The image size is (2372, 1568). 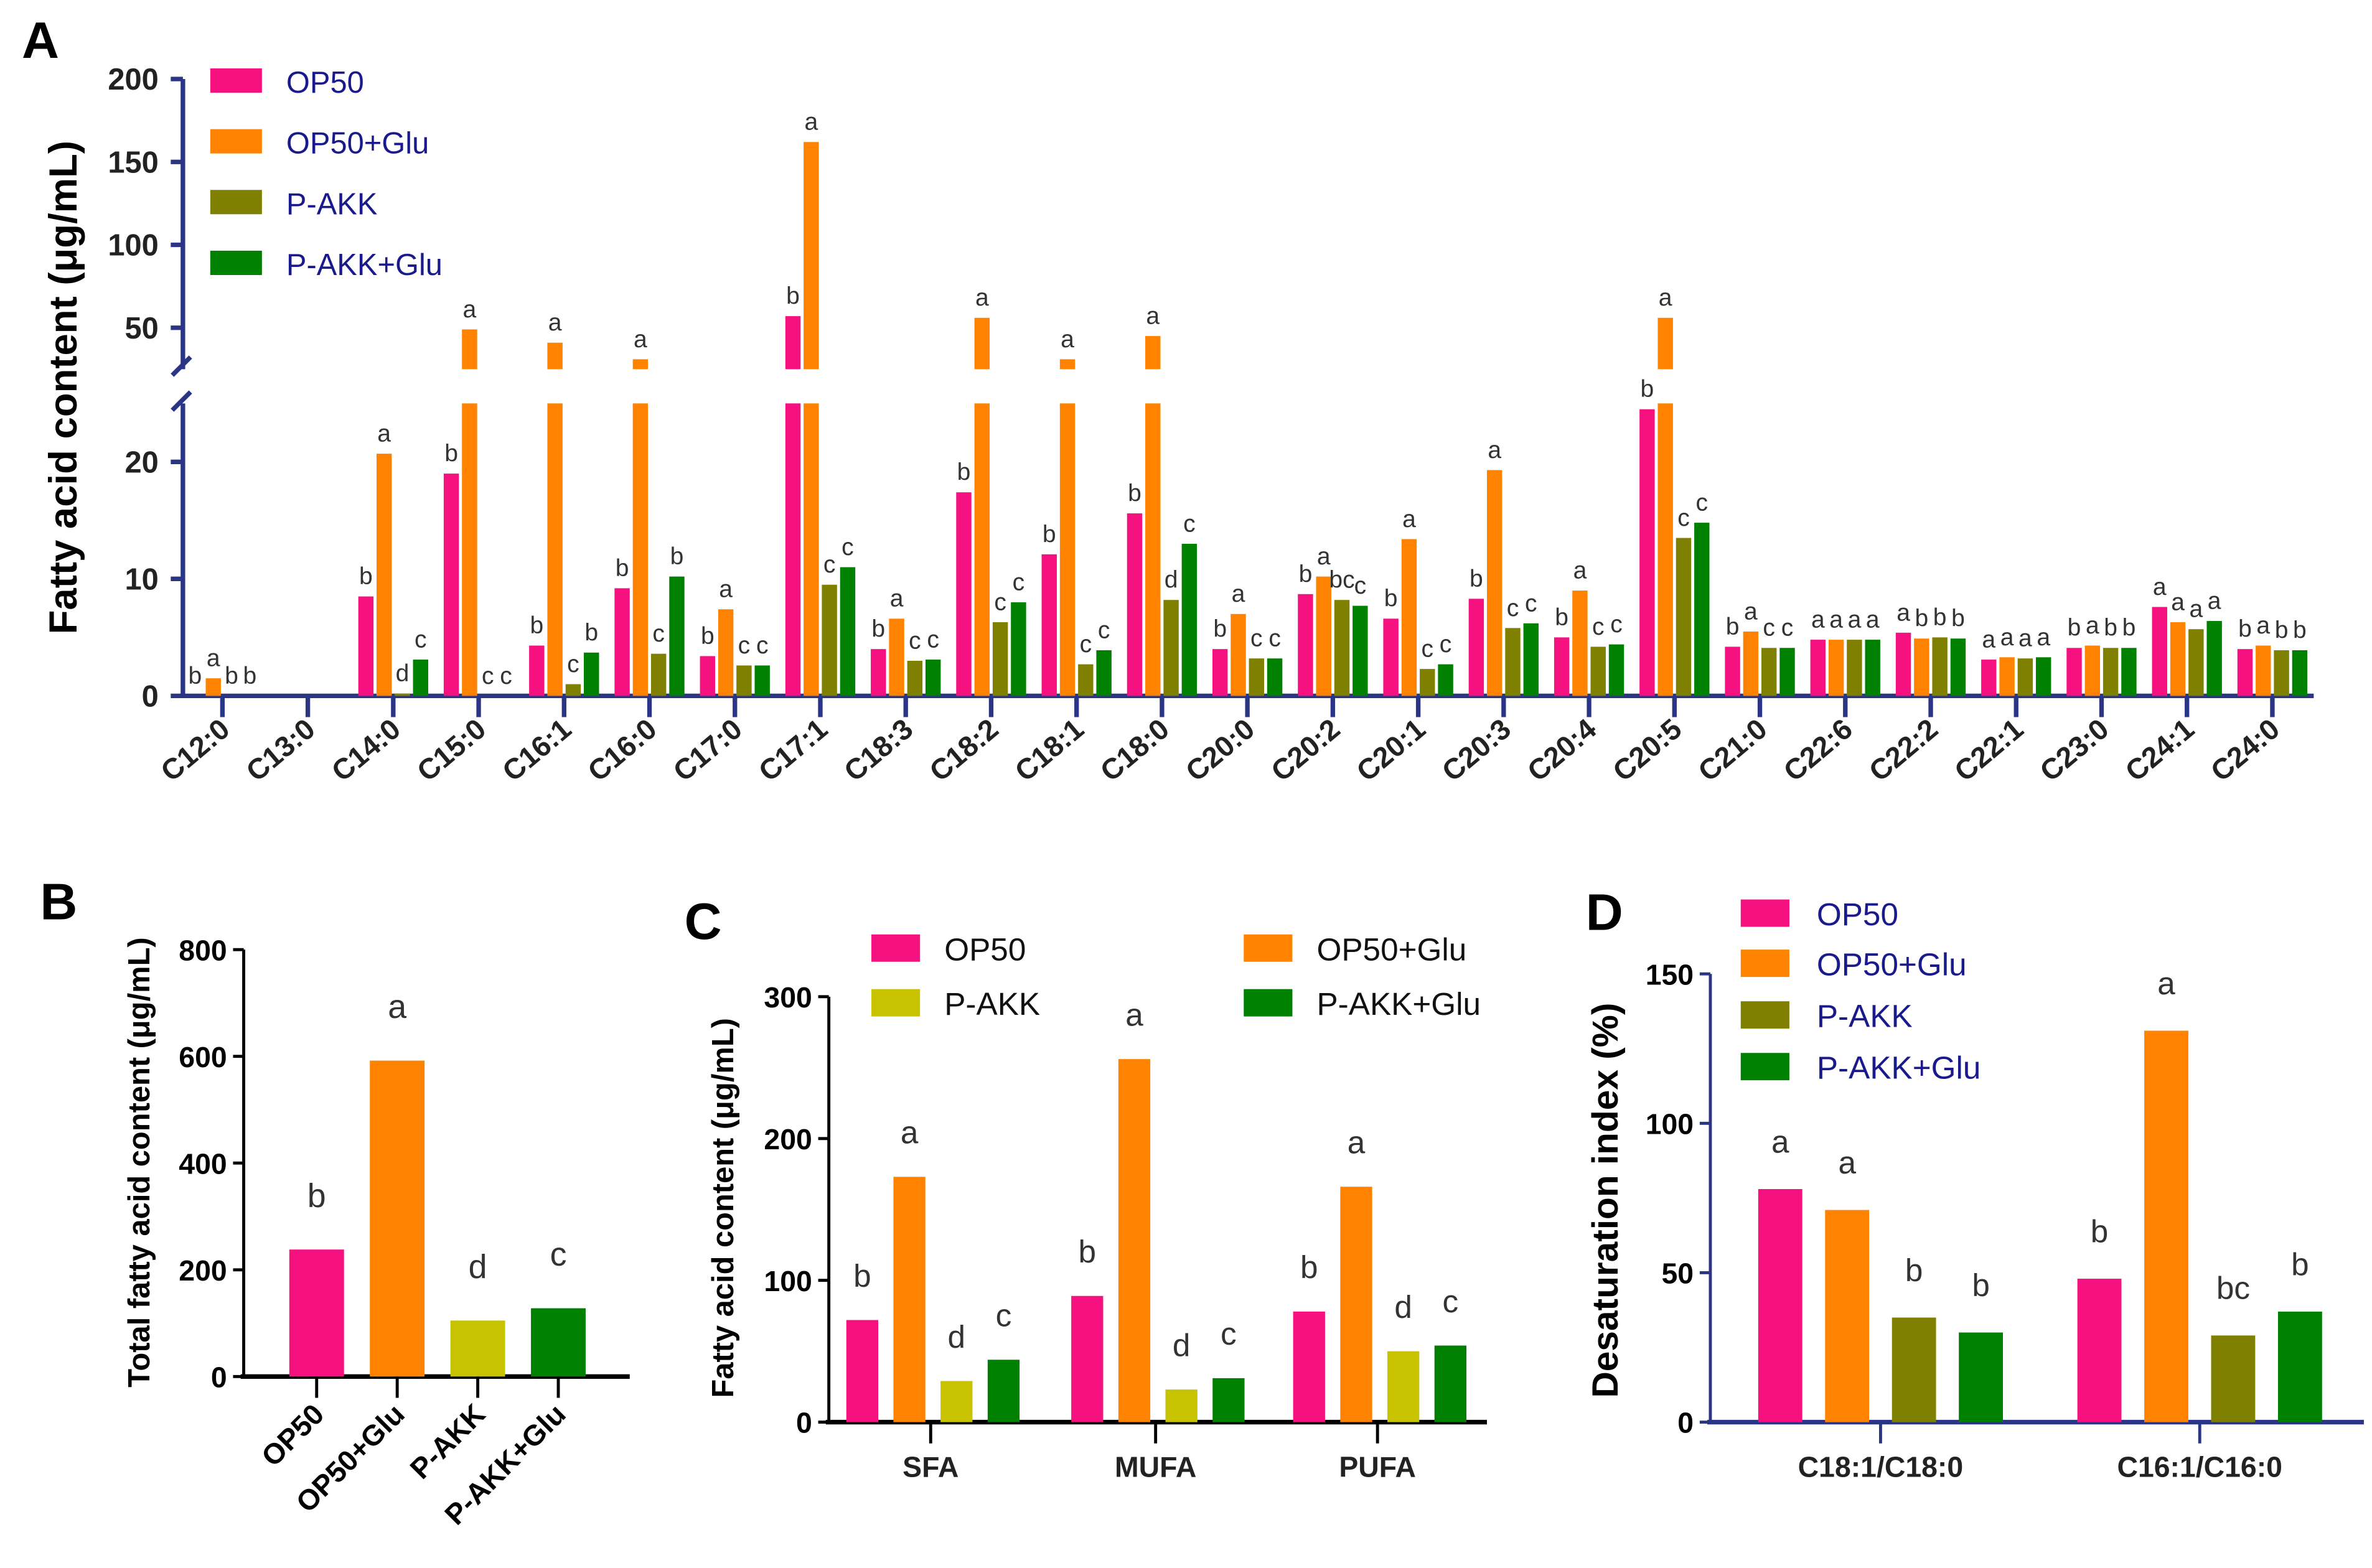 What do you see at coordinates (788, 1139) in the screenshot?
I see `y-tick-label: 200` at bounding box center [788, 1139].